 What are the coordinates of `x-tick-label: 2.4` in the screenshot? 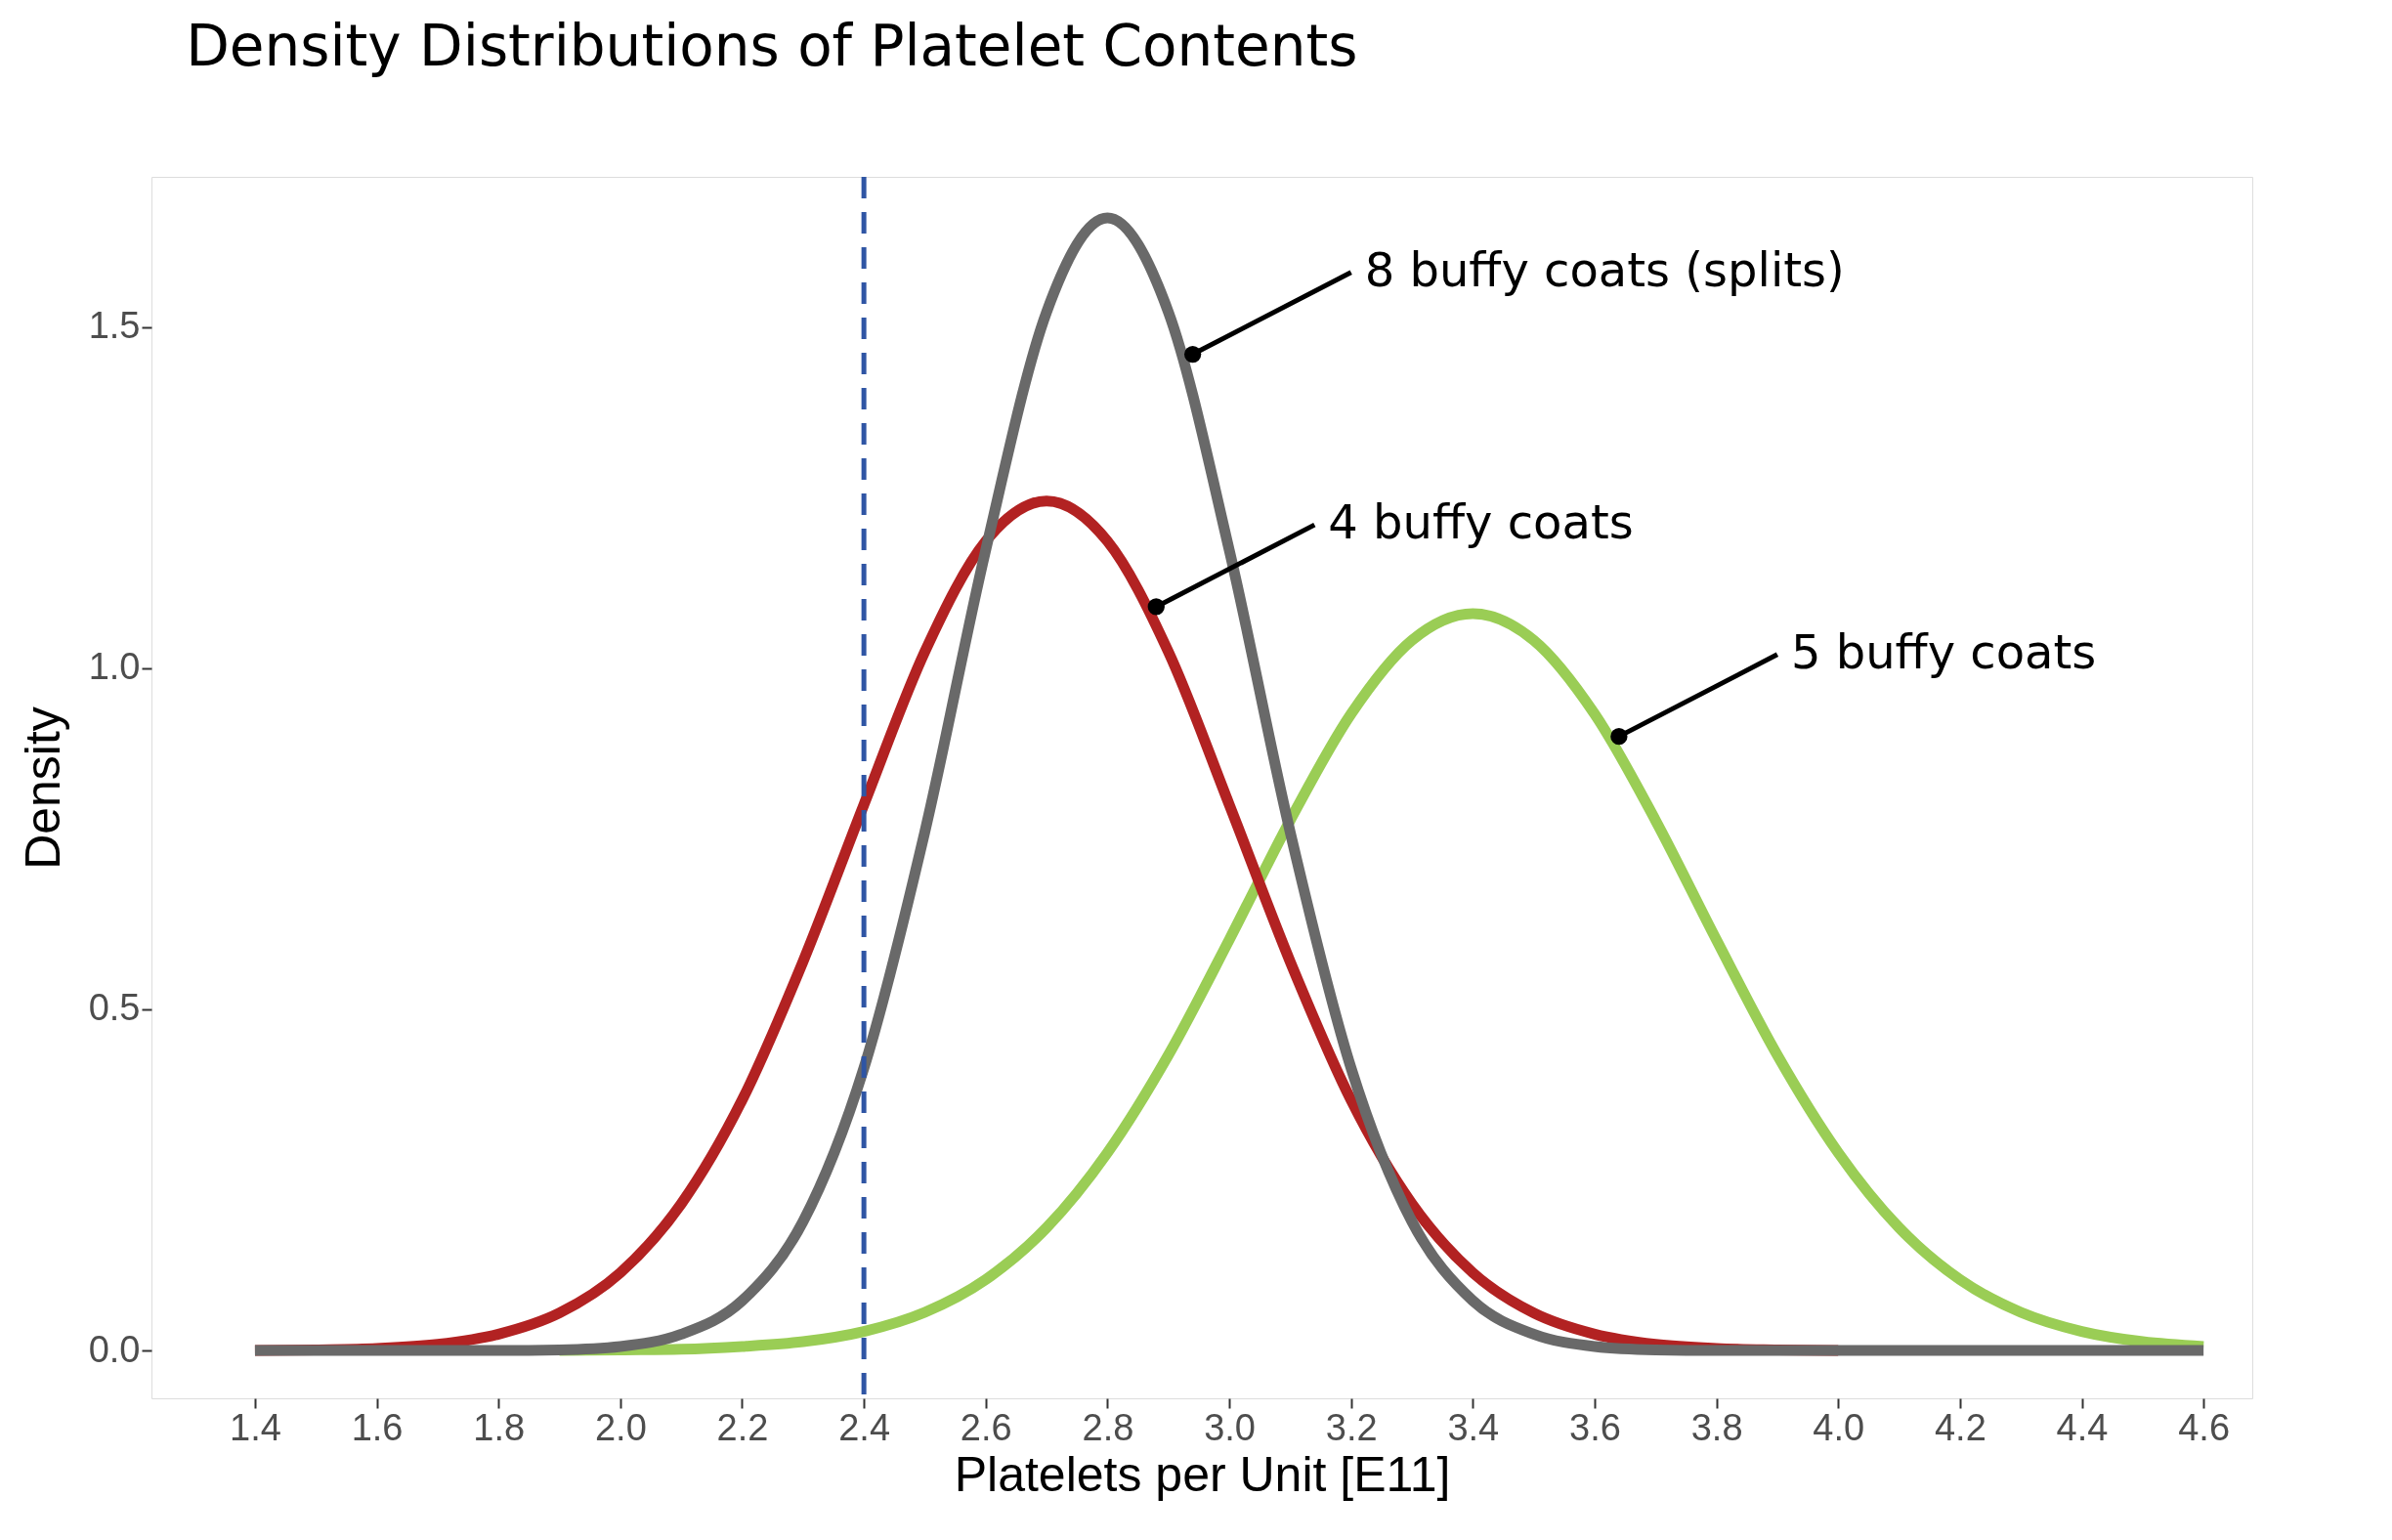 It's located at (864, 1427).